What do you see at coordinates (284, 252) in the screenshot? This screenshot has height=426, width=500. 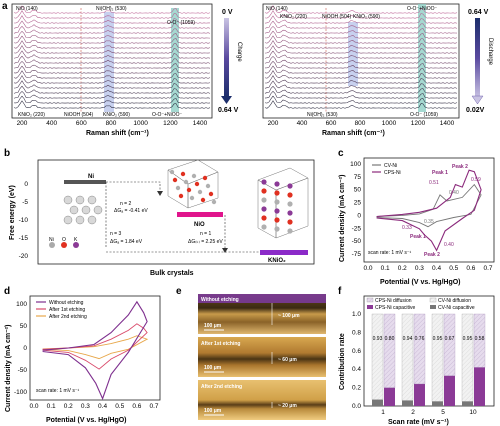 I see `panel-b-knio2-level` at bounding box center [284, 252].